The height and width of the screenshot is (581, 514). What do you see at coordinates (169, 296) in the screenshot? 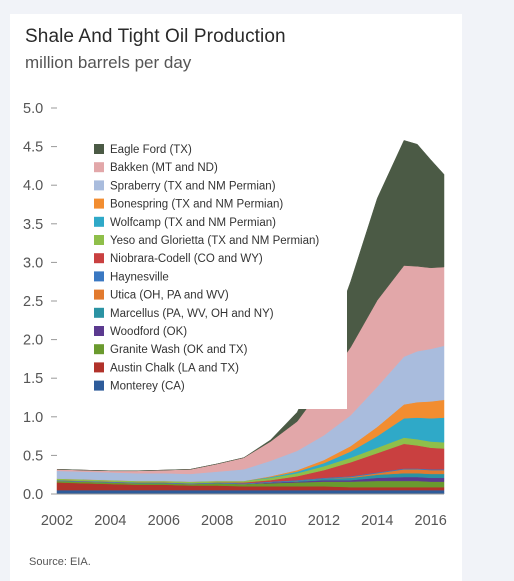
I see `legend-label: Utica (OH, PA and WV)` at bounding box center [169, 296].